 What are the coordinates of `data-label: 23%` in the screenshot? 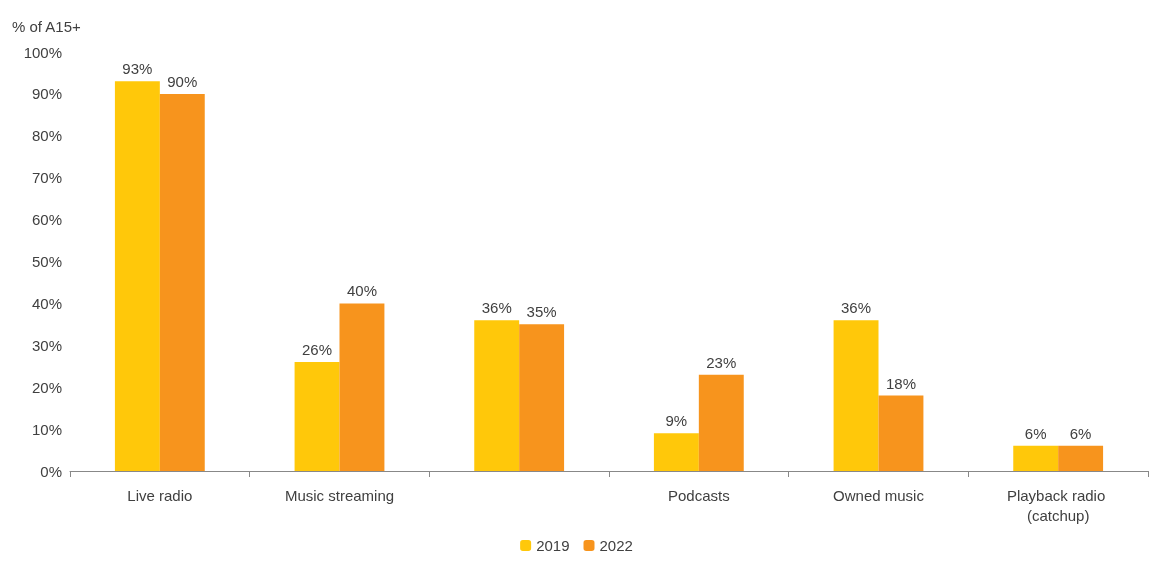 It's located at (721, 362).